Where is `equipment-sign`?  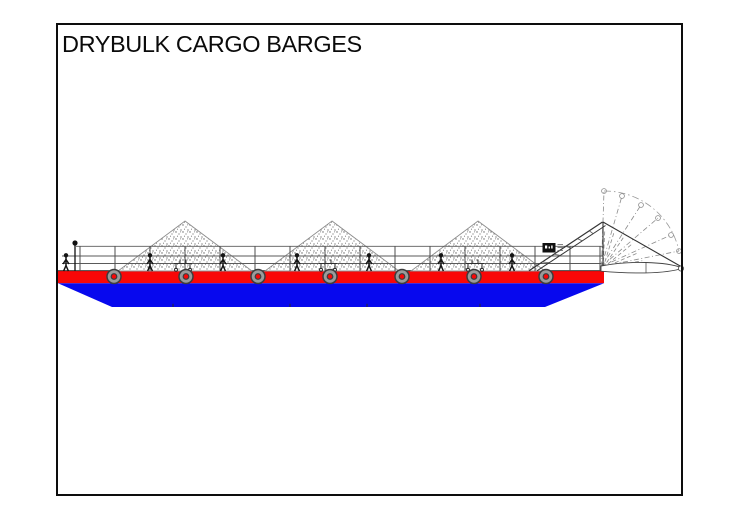
equipment-sign is located at coordinates (552, 248).